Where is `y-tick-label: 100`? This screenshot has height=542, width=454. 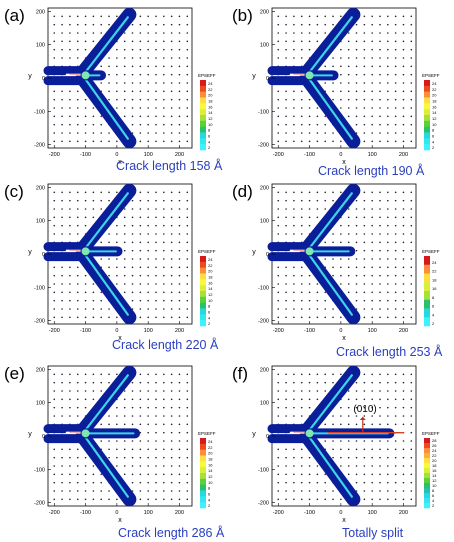
y-tick-label: 100 is located at coordinates (264, 222).